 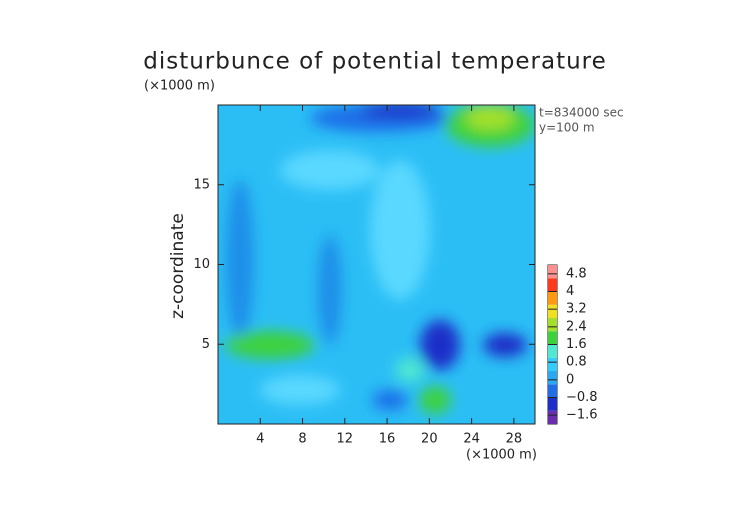 I want to click on colorbar-label: 4.8, so click(x=576, y=273).